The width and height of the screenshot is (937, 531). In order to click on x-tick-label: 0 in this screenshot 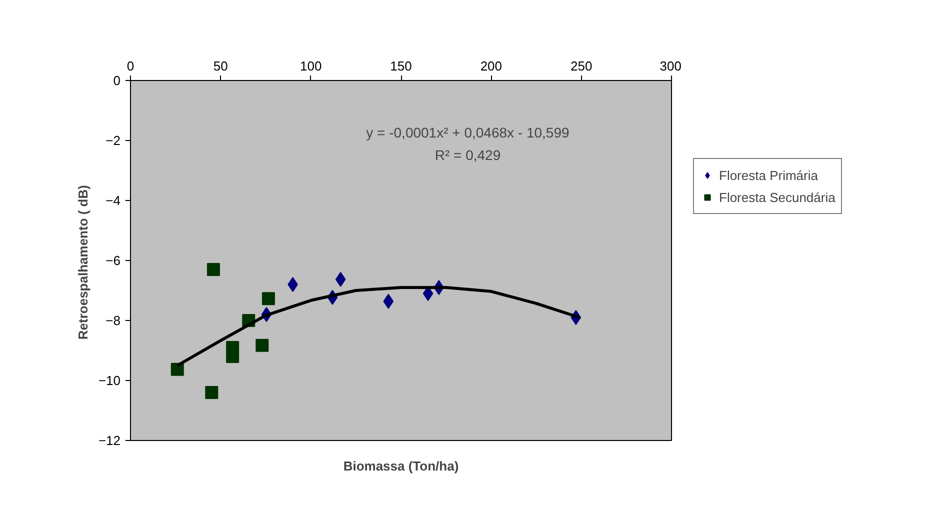, I will do `click(130, 66)`.